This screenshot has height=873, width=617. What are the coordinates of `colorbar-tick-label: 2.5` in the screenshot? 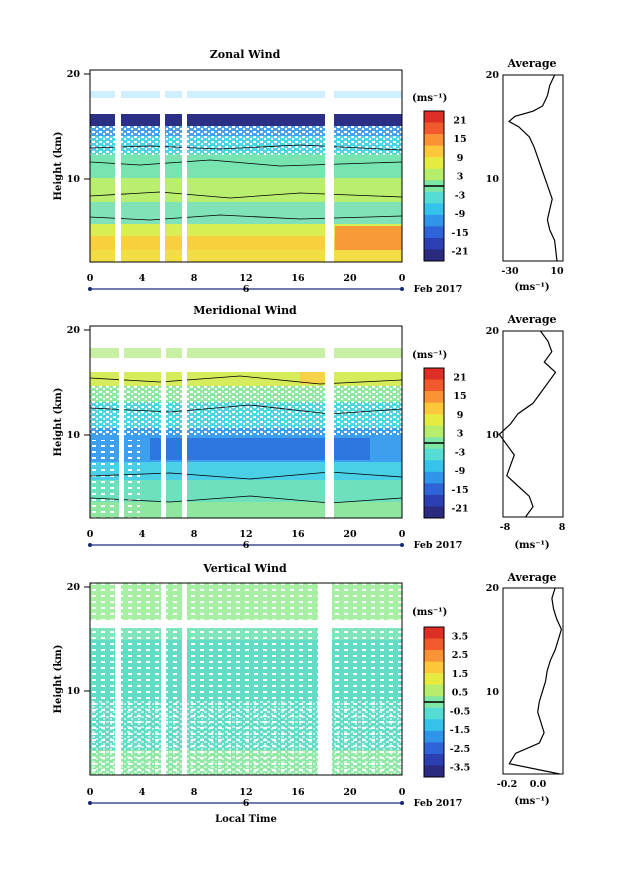 It's located at (460, 655).